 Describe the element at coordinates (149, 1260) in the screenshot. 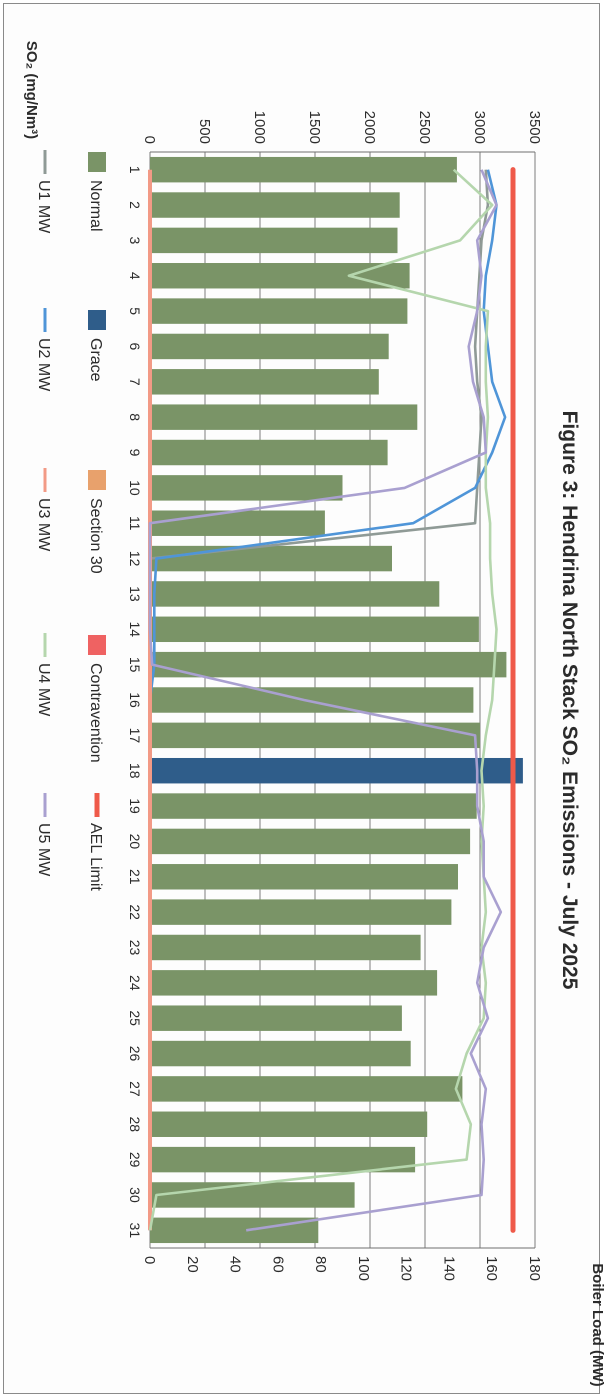

I see `load-tick-label: 0` at that location.